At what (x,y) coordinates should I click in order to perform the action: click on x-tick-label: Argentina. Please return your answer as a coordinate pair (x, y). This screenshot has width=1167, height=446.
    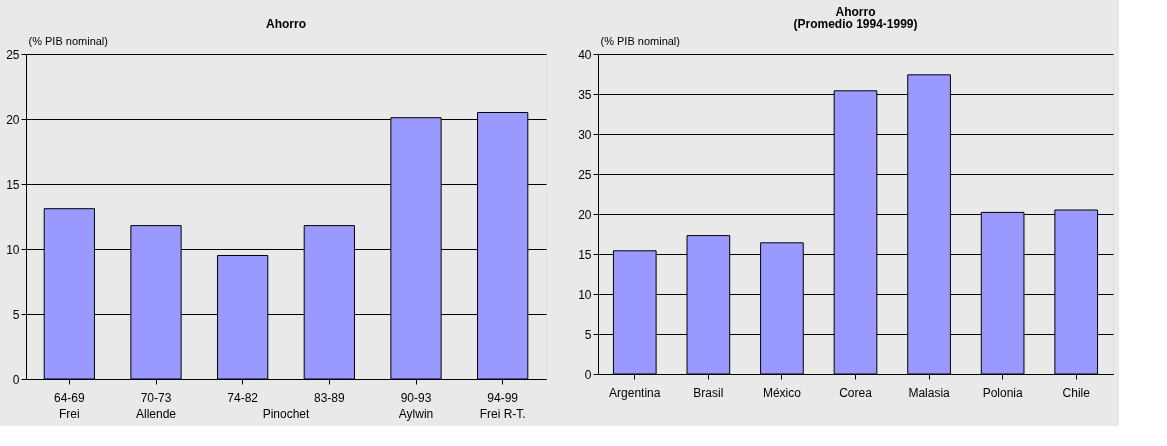
    Looking at the image, I should click on (635, 392).